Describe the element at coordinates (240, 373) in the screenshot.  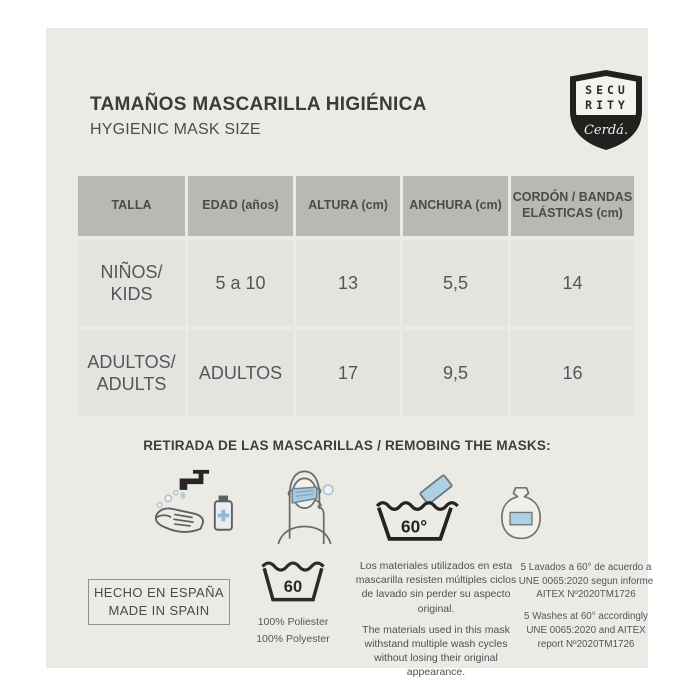
I see `cell-adults-edad: ADULTOS` at that location.